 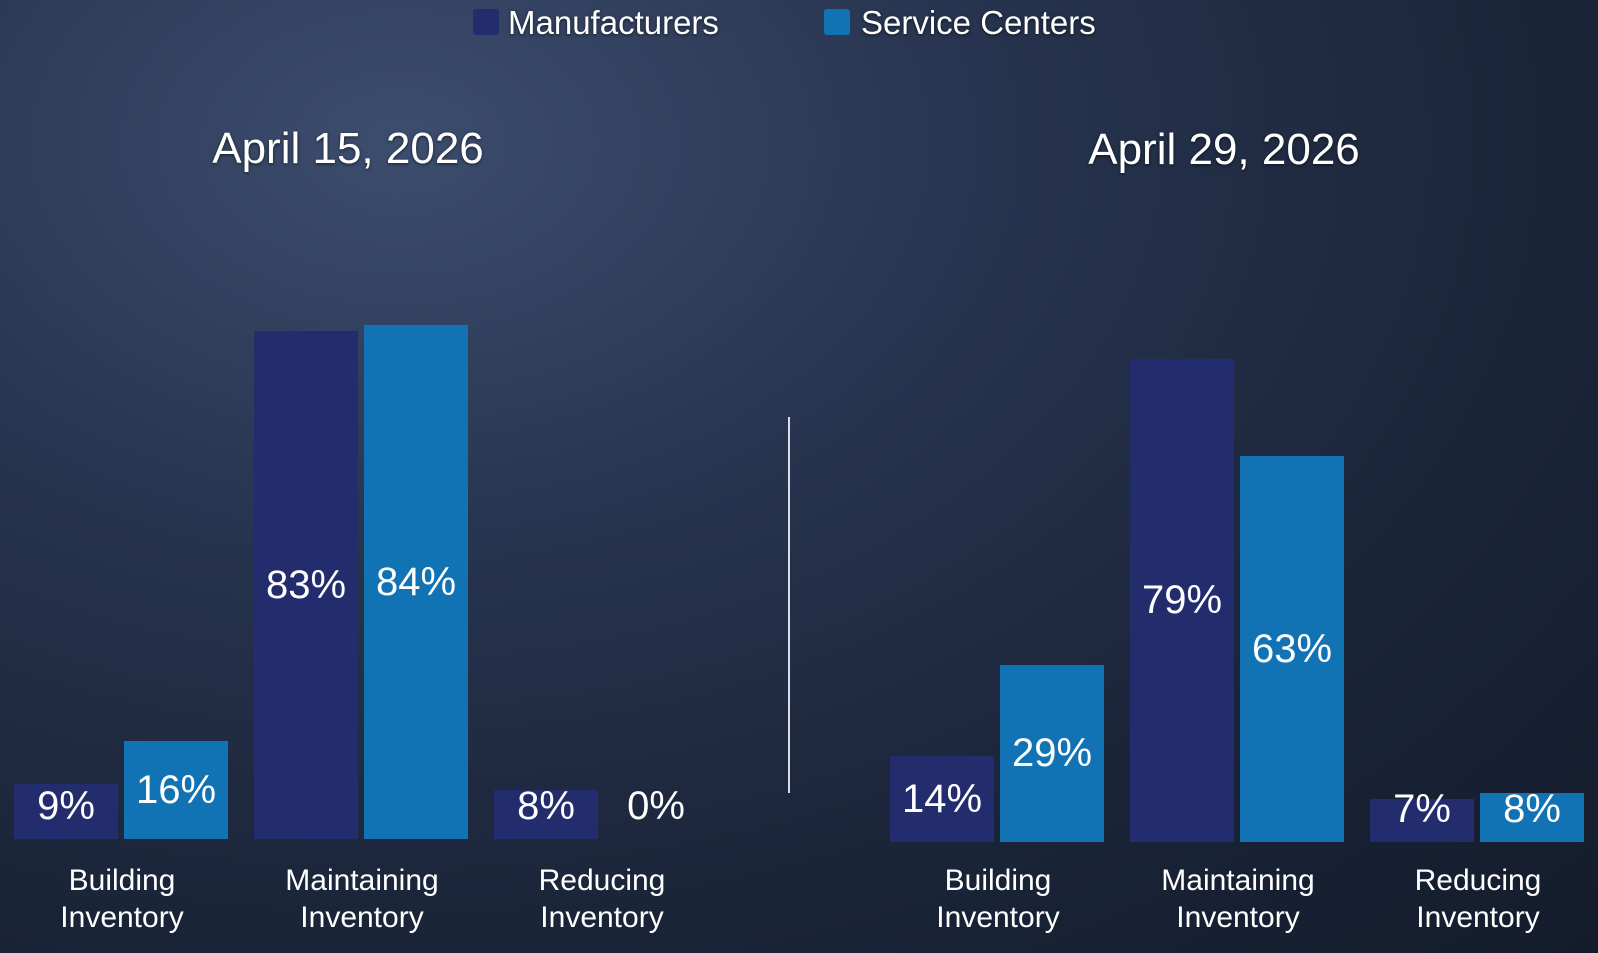 What do you see at coordinates (1422, 809) in the screenshot?
I see `data-label: 7%` at bounding box center [1422, 809].